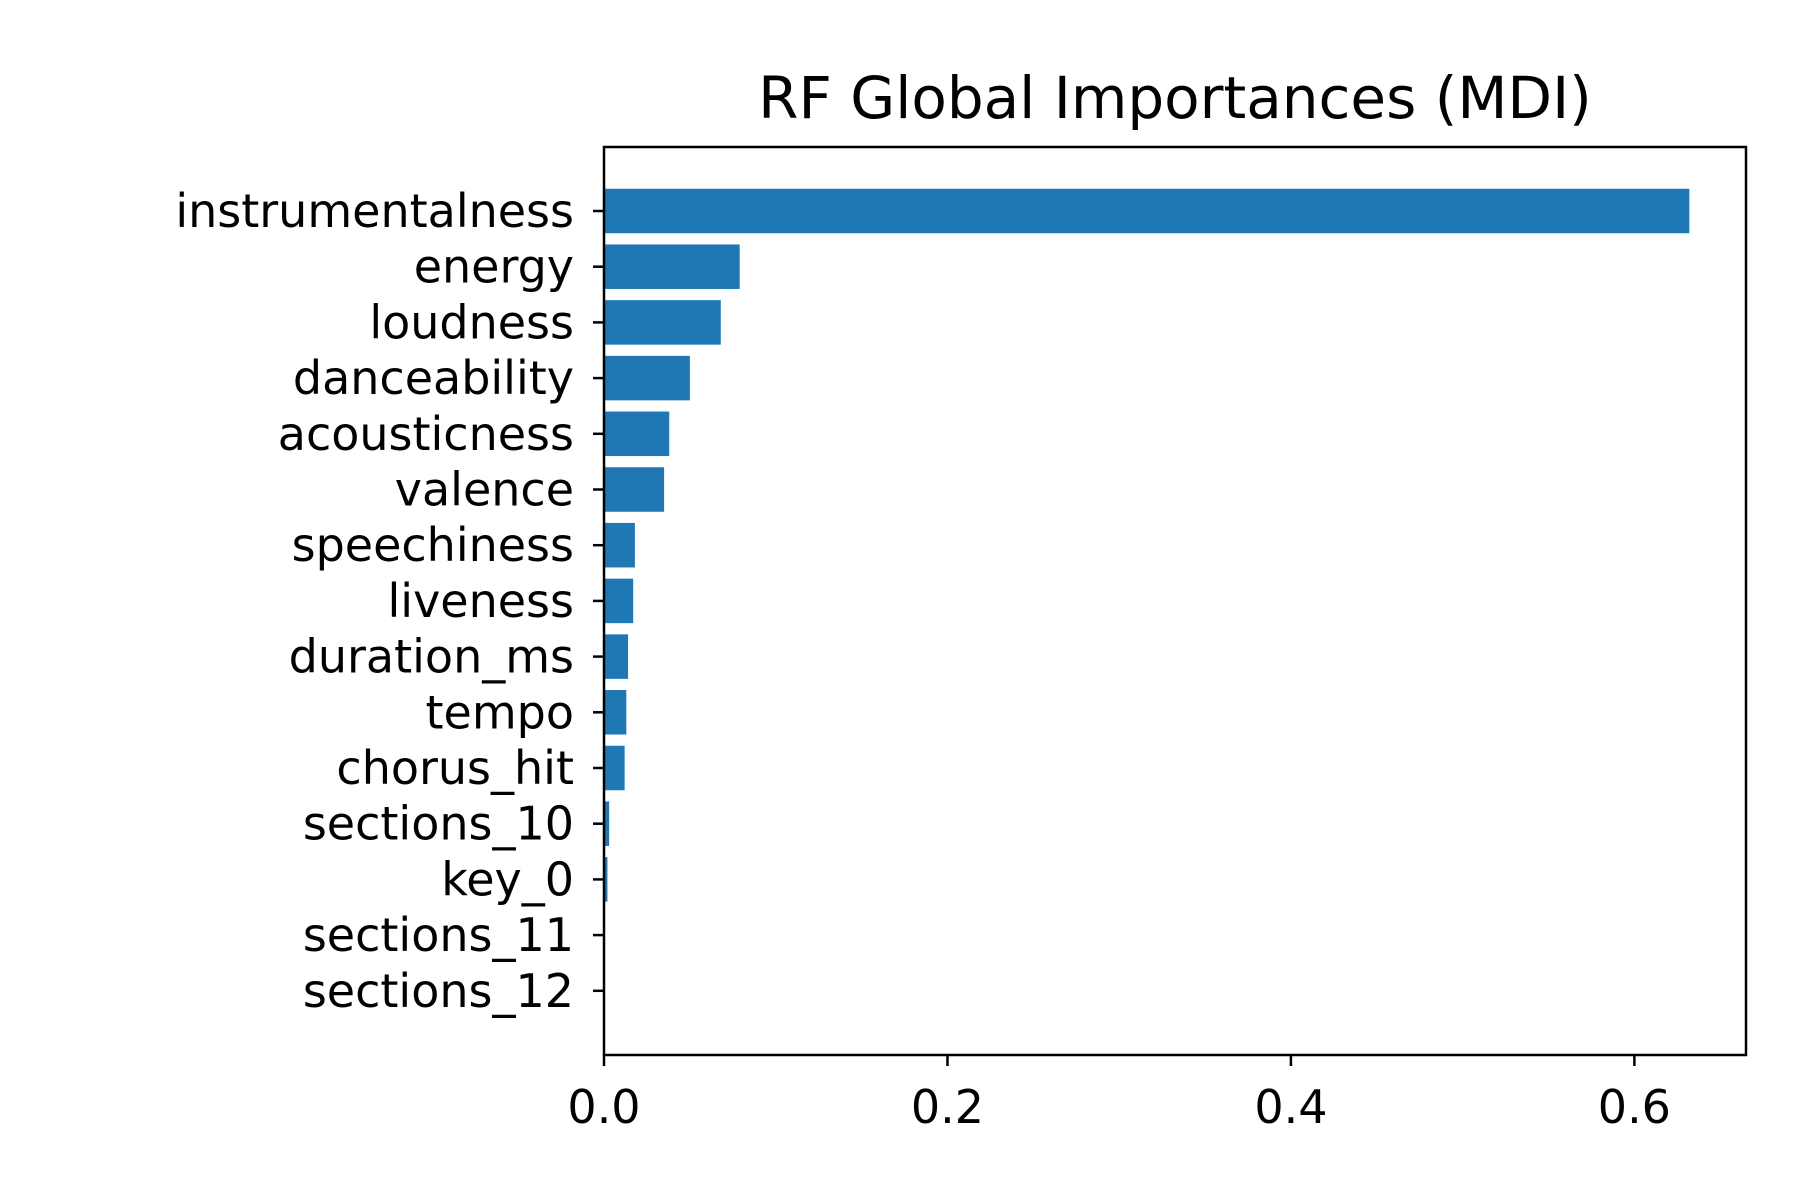  I want to click on bar-chorus-hit, so click(614, 768).